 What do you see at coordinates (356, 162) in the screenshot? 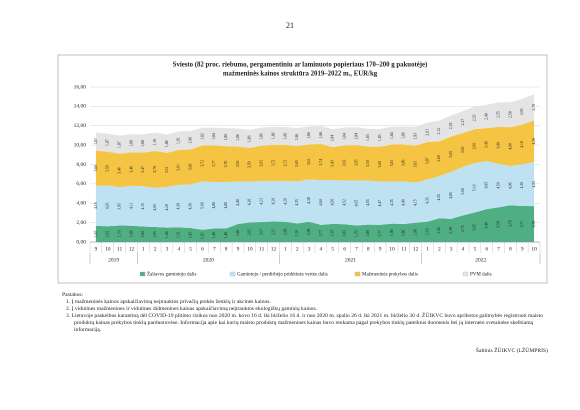
I see `data-label: 3,65` at bounding box center [356, 162].